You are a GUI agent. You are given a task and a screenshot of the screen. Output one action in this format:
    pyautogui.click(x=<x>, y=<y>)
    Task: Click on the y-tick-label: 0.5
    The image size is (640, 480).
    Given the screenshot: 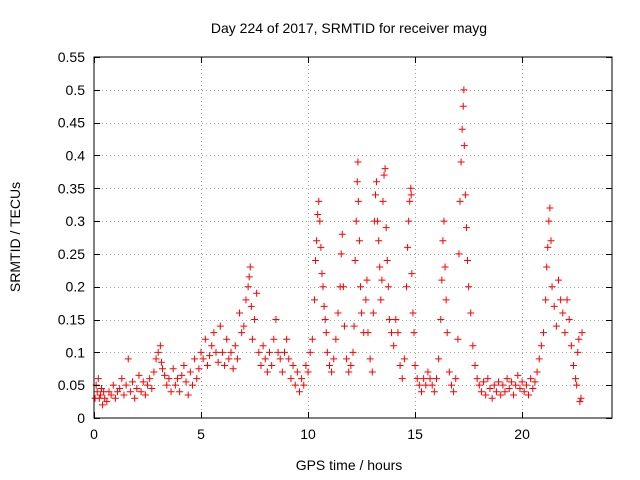 What is the action you would take?
    pyautogui.click(x=76, y=90)
    